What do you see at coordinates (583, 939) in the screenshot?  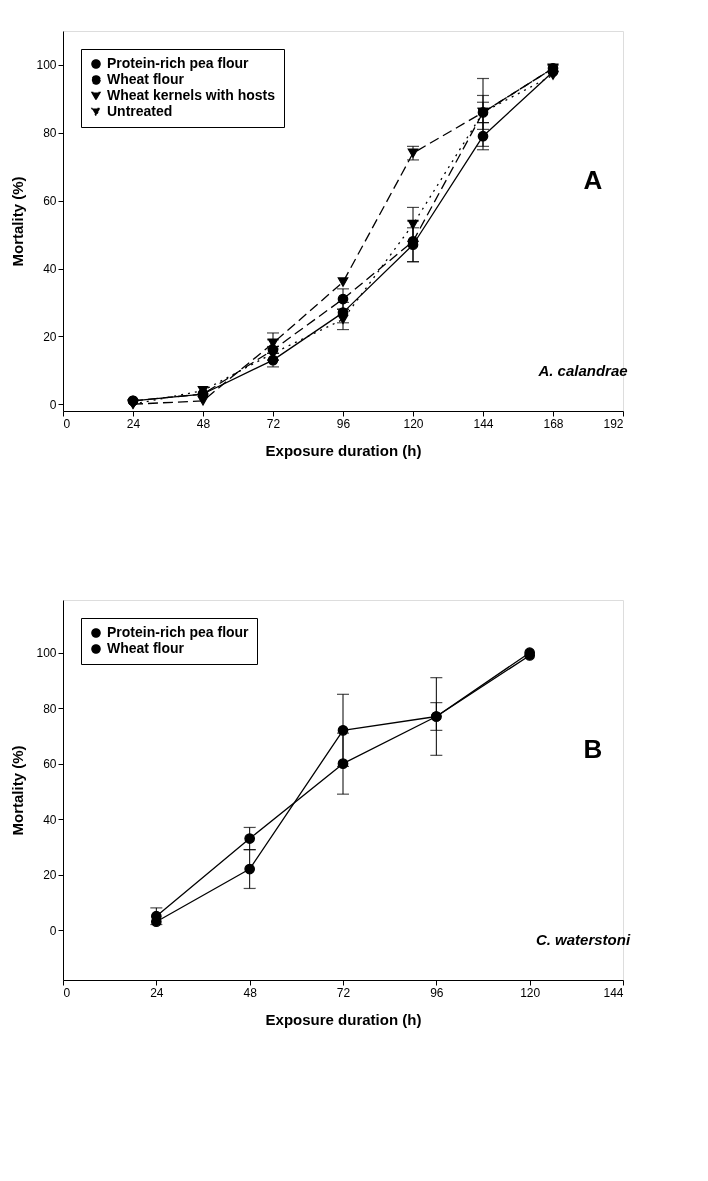 I see `annotation: C. waterstoni` at bounding box center [583, 939].